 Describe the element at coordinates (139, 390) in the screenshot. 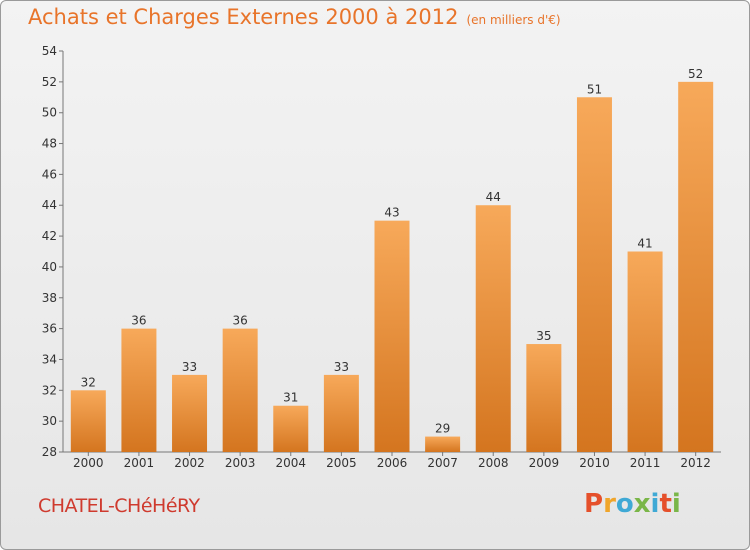

I see `bar-2001` at that location.